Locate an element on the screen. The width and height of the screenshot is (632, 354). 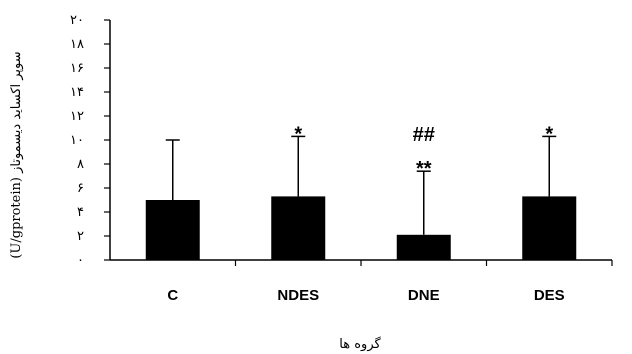
y-tick-label: ۸ is located at coordinates (80, 164).